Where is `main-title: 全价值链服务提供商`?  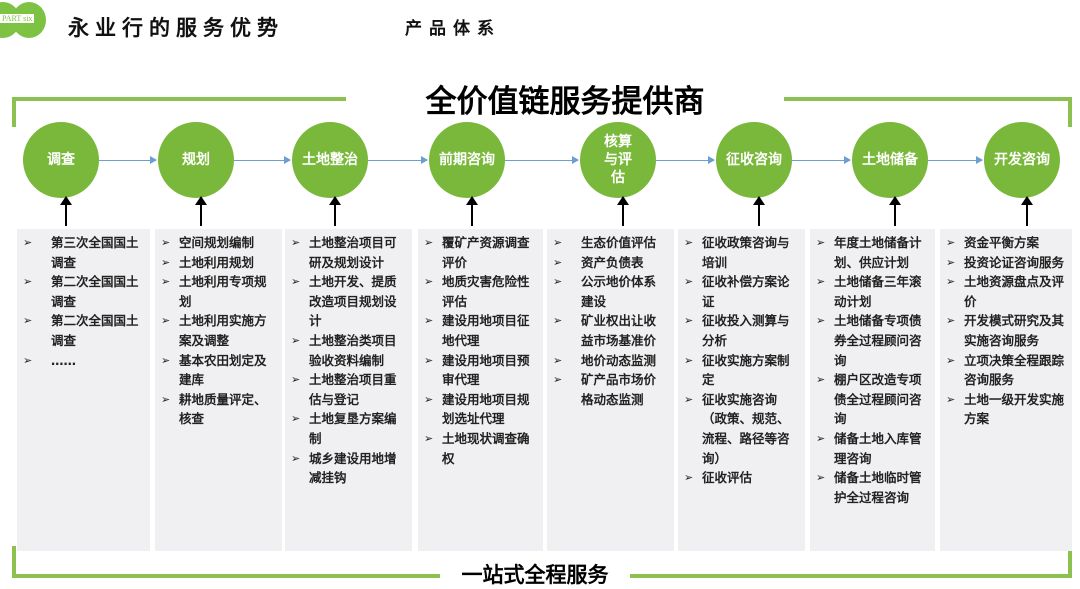
main-title: 全价值链服务提供商 is located at coordinates (565, 102).